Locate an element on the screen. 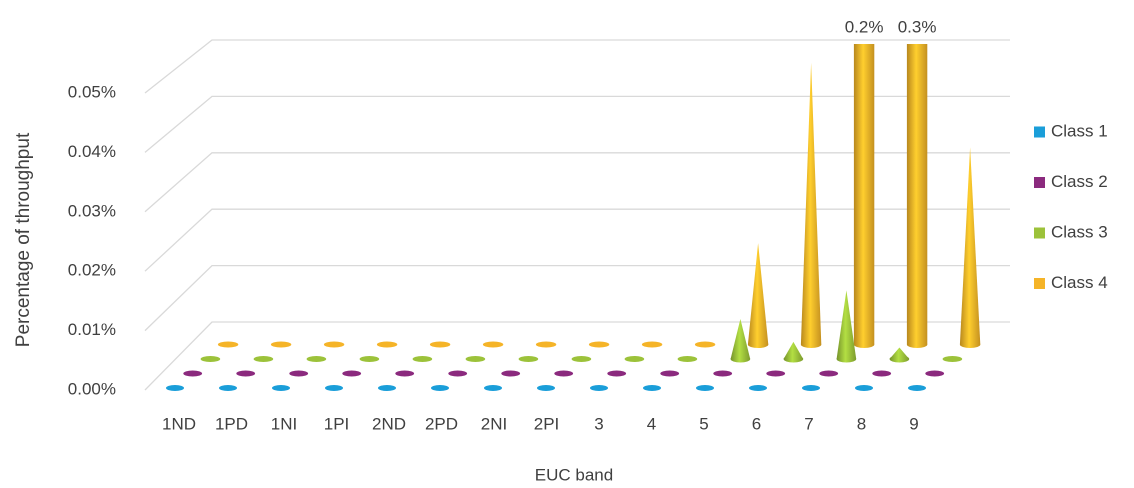  x-tick-label: 1ND is located at coordinates (179, 423).